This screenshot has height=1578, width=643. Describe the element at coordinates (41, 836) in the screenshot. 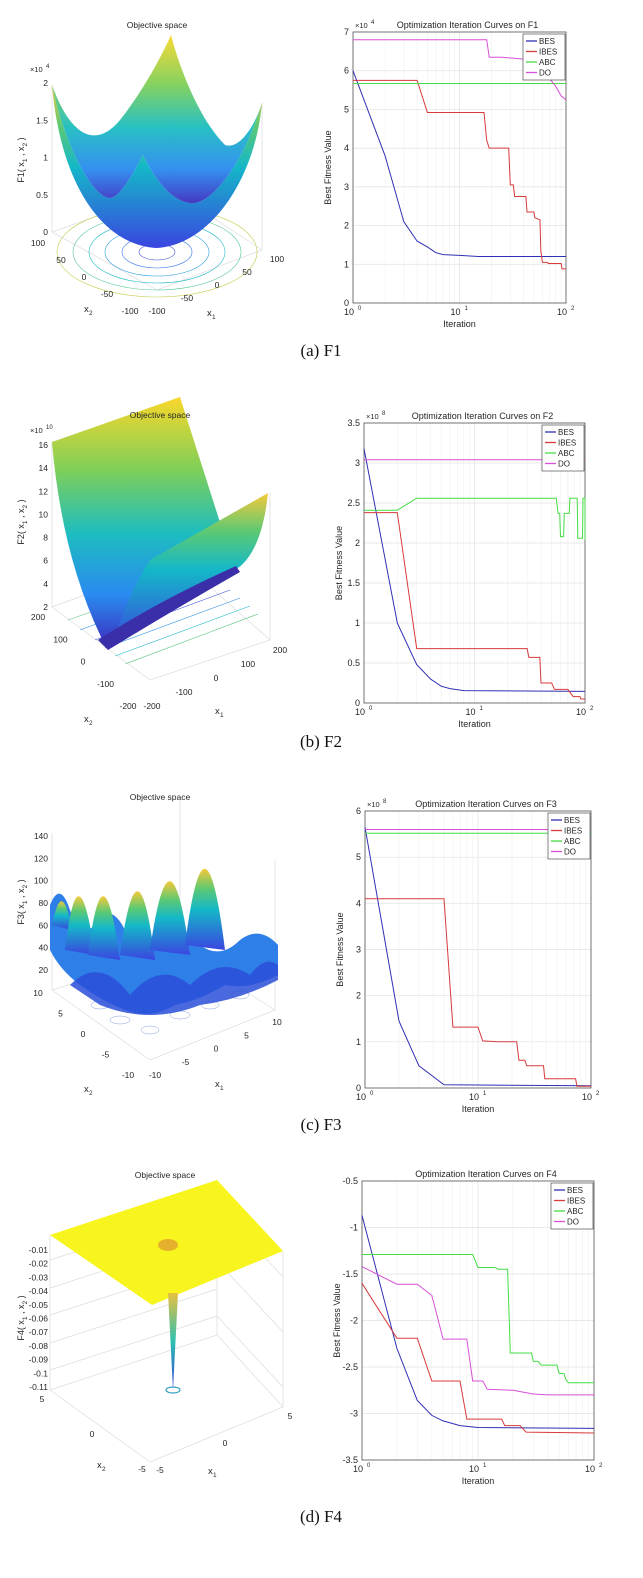

I see `z-tick-label: 140` at that location.